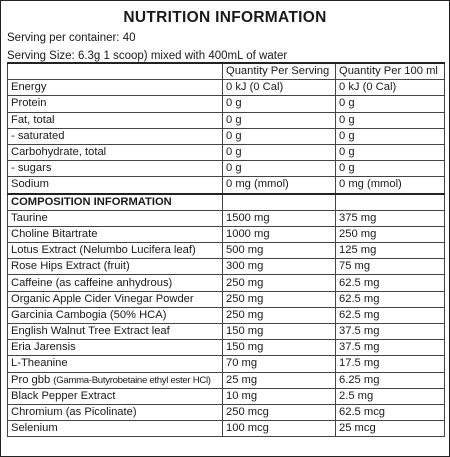  I want to click on per-serving-value: 25 mg, so click(279, 380).